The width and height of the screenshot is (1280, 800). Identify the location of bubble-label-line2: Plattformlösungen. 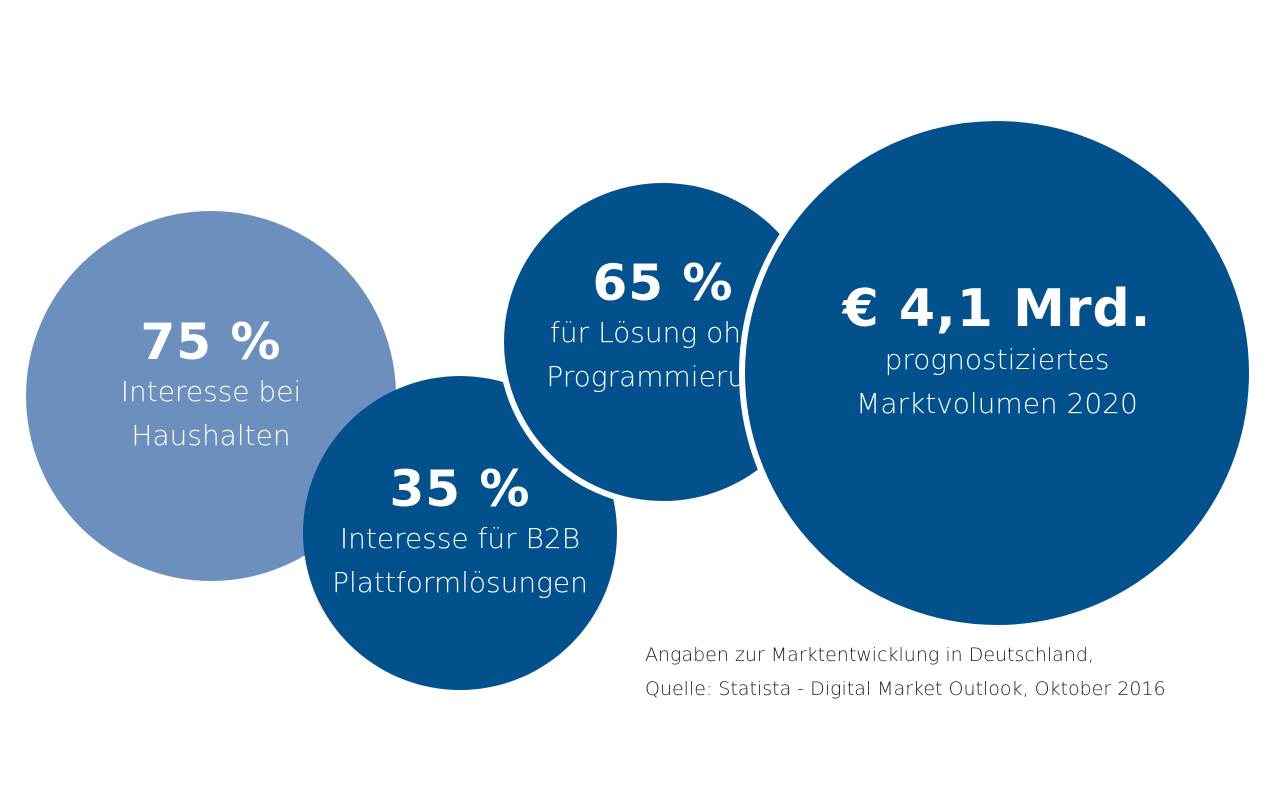
(460, 582).